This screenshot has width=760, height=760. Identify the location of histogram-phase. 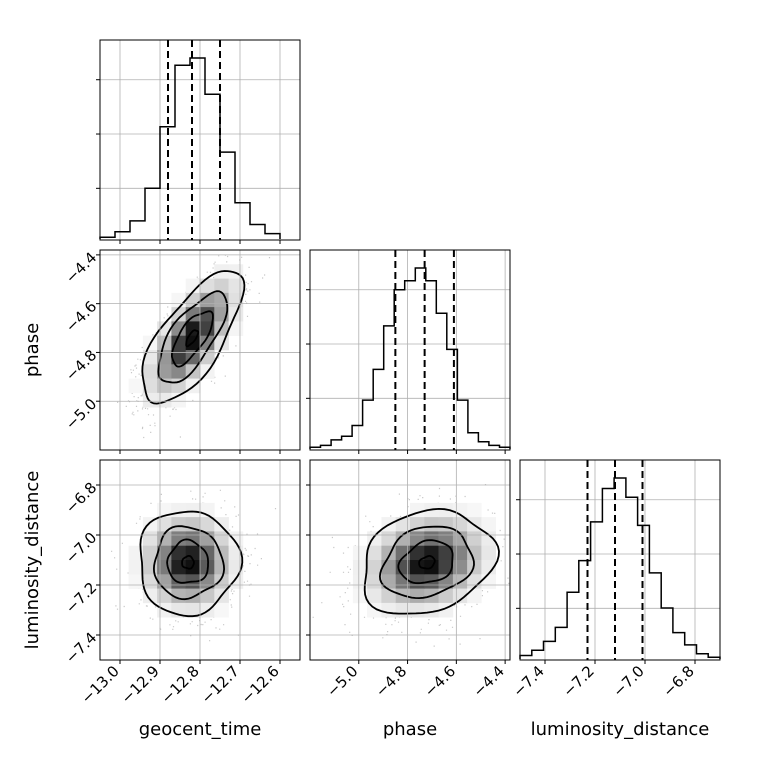
(410, 350).